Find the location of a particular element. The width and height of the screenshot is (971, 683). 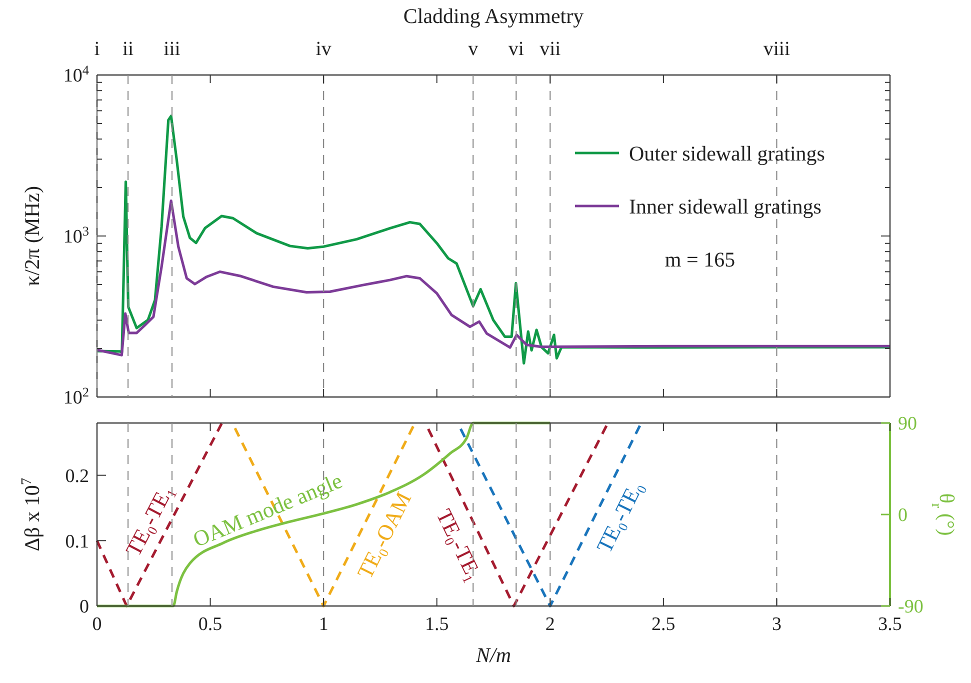

y2-tick-label: 0 is located at coordinates (903, 515).